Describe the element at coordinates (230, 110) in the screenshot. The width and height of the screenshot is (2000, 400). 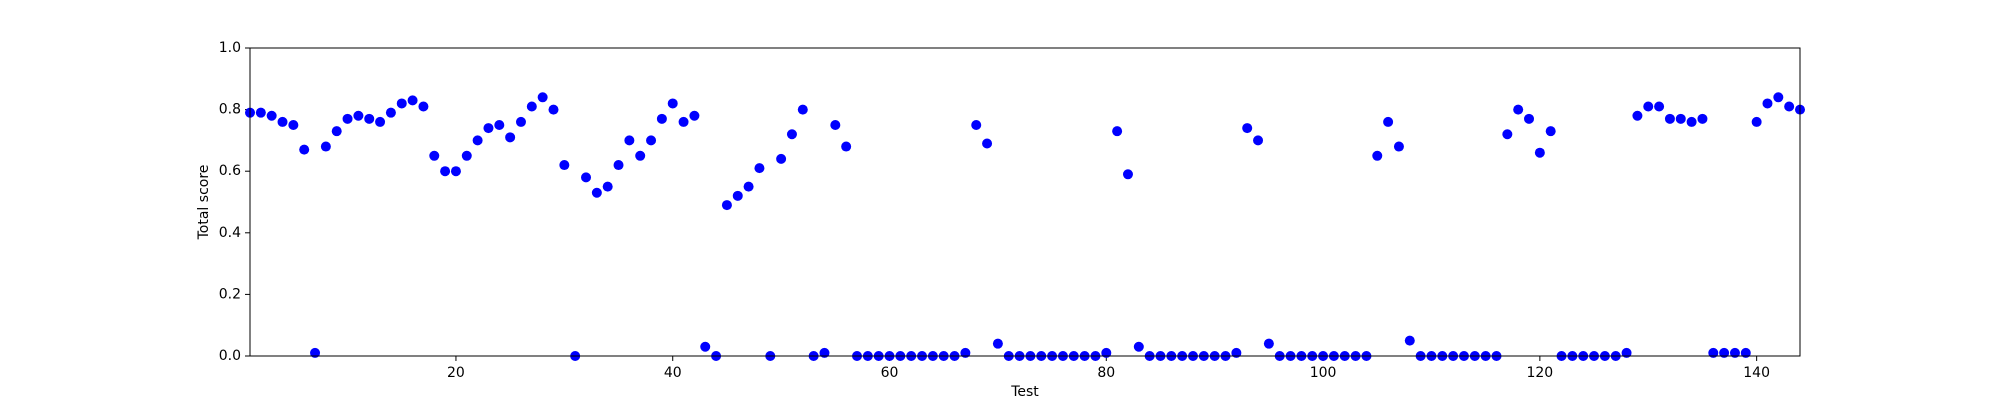
I see `y-tick-label: 0.8` at that location.